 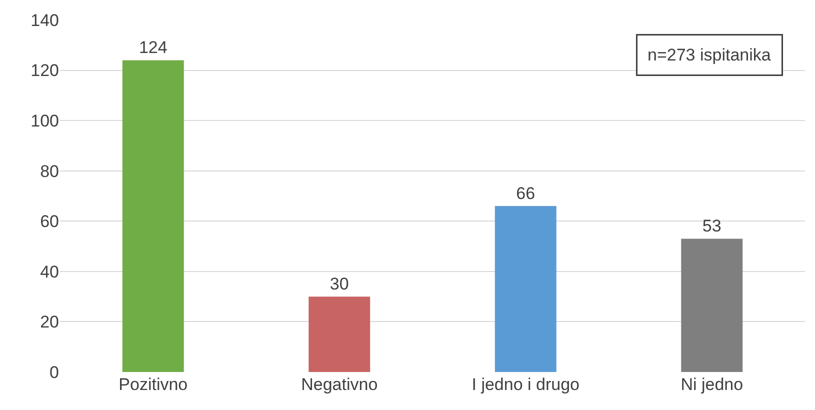 I want to click on data-label: 30, so click(x=339, y=284).